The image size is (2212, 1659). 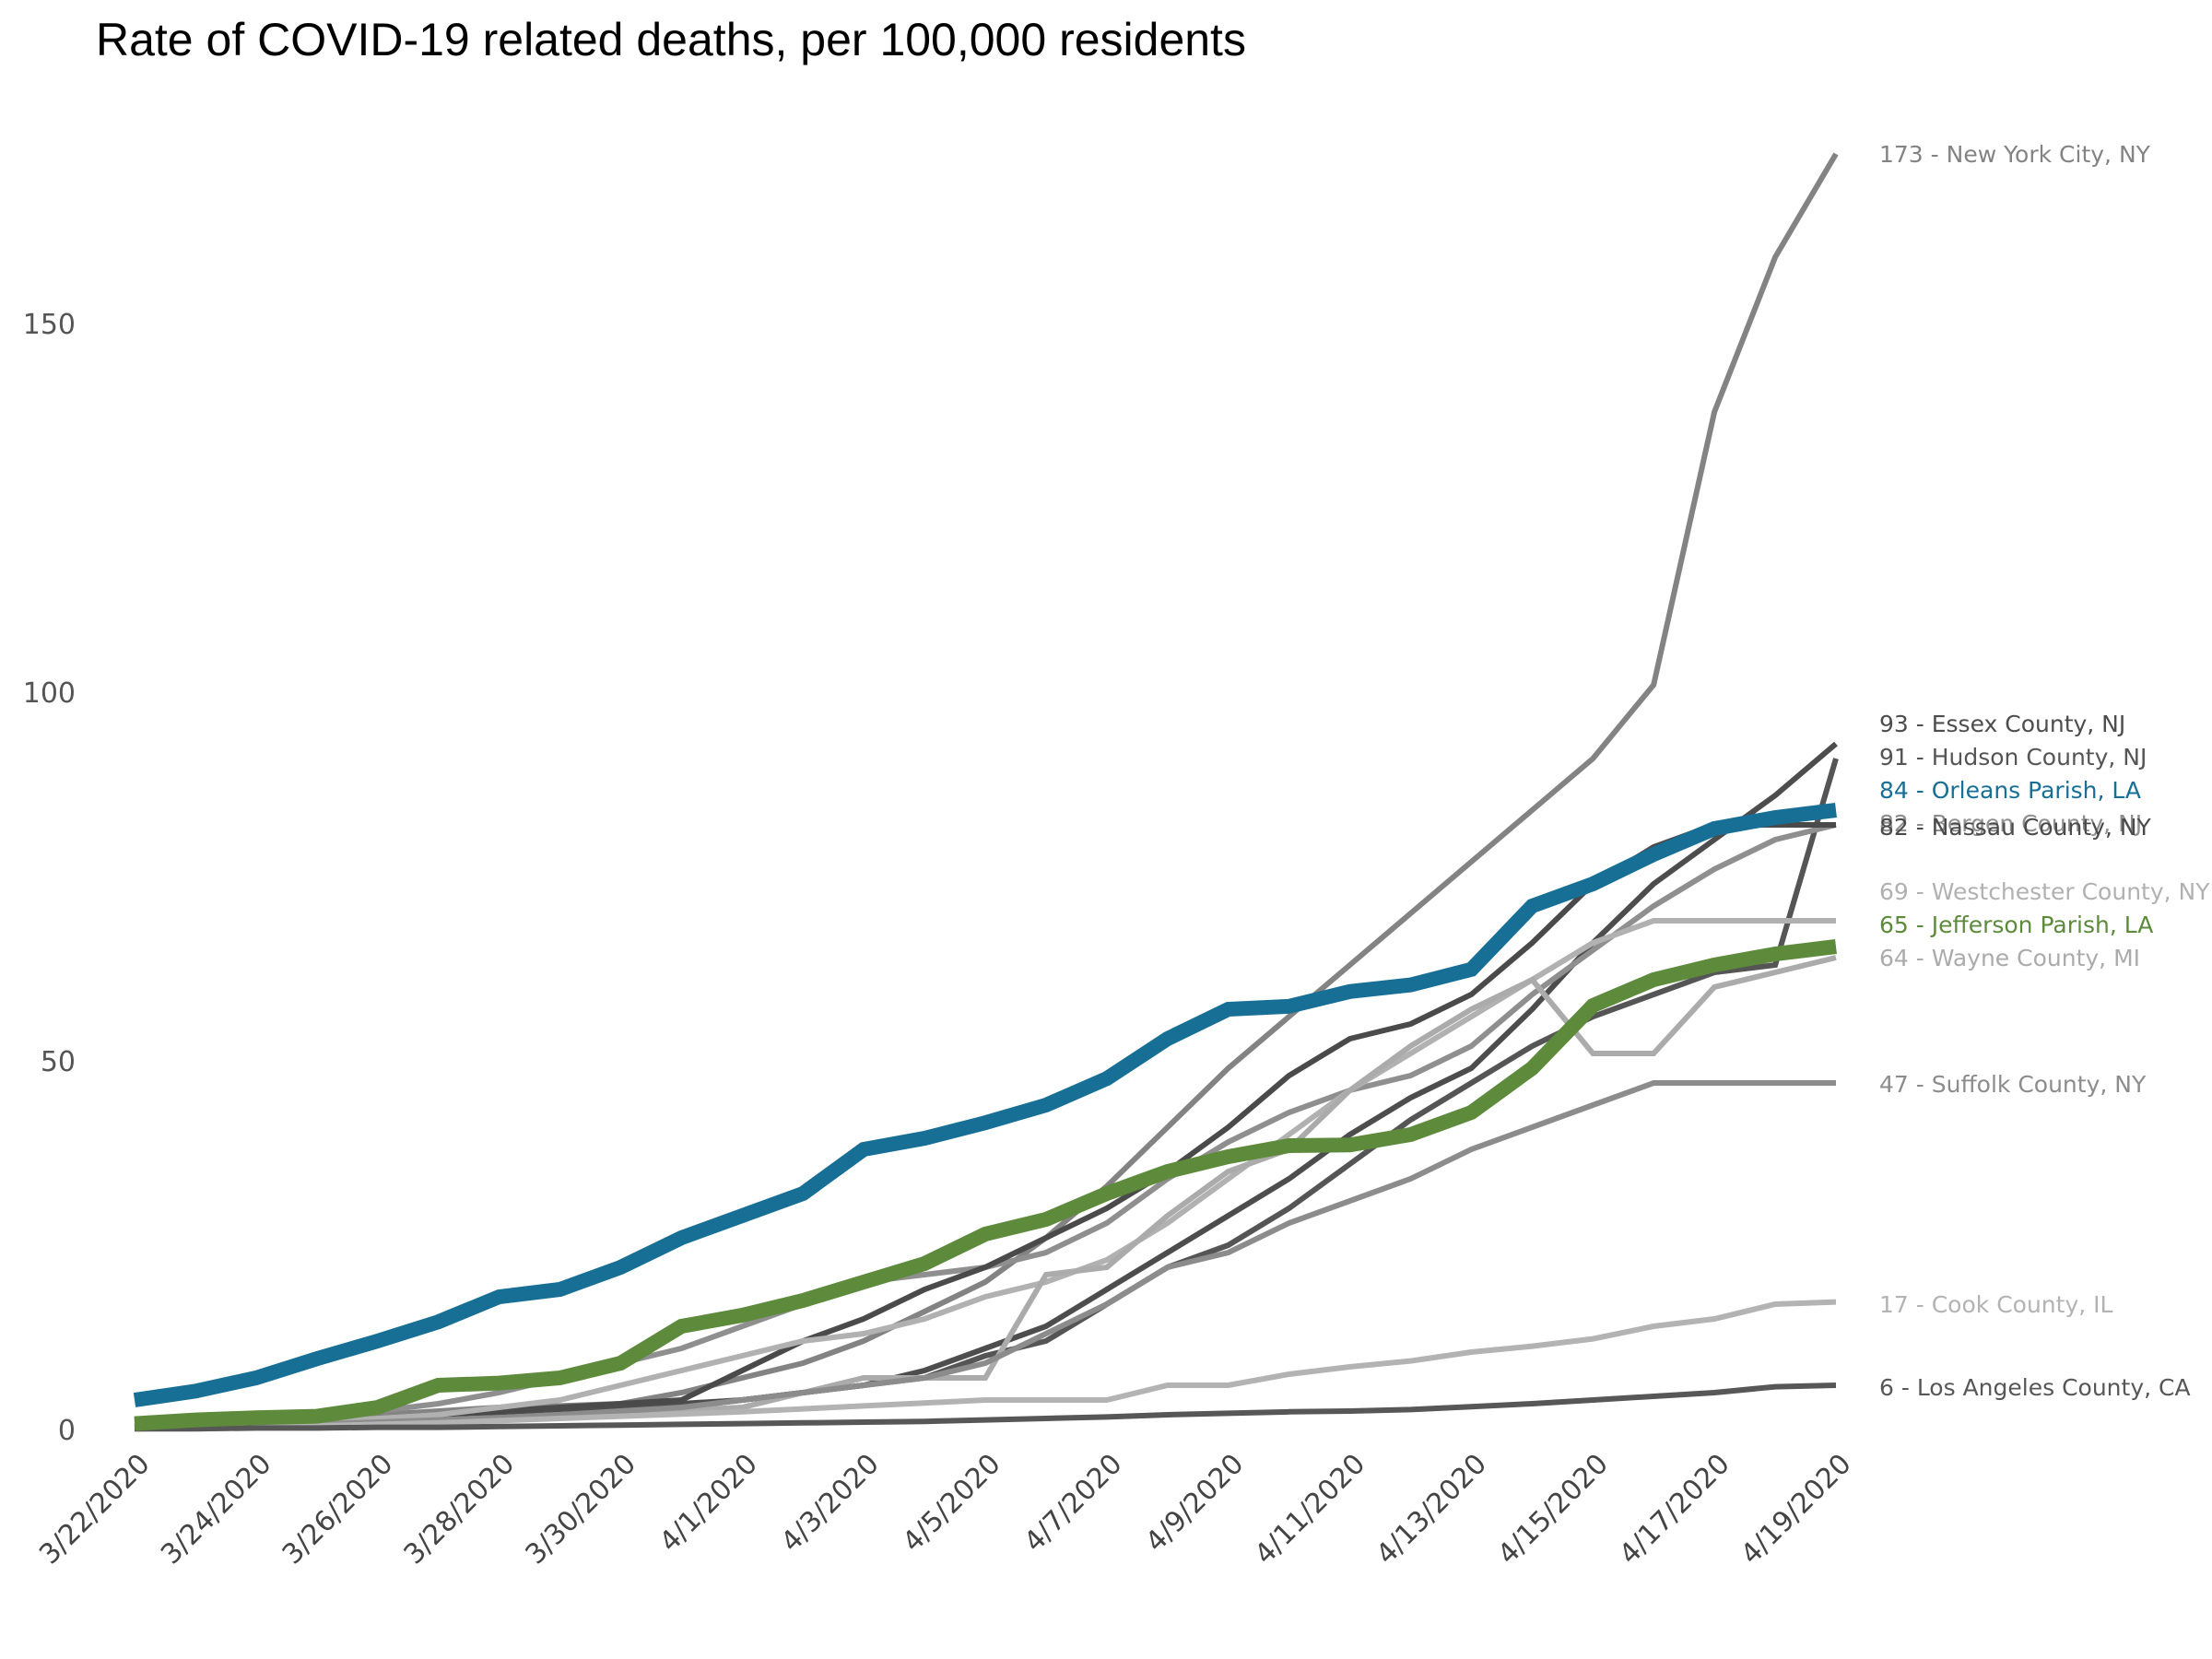 What do you see at coordinates (2013, 757) in the screenshot?
I see `series-end-label: 91 - Hudson County, NJ` at bounding box center [2013, 757].